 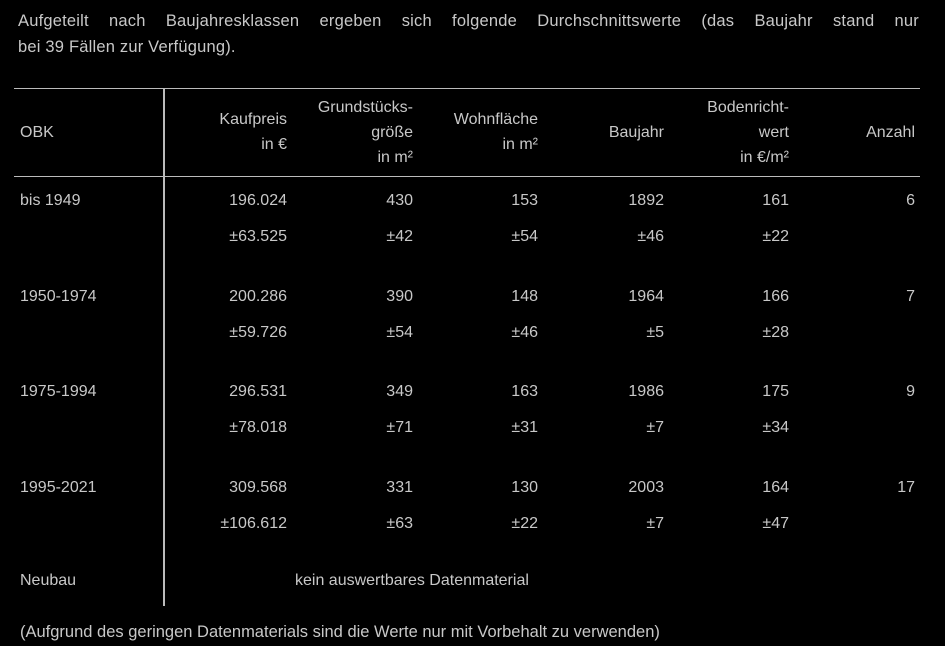 What do you see at coordinates (58, 487) in the screenshot?
I see `row-label: 1995-2021` at bounding box center [58, 487].